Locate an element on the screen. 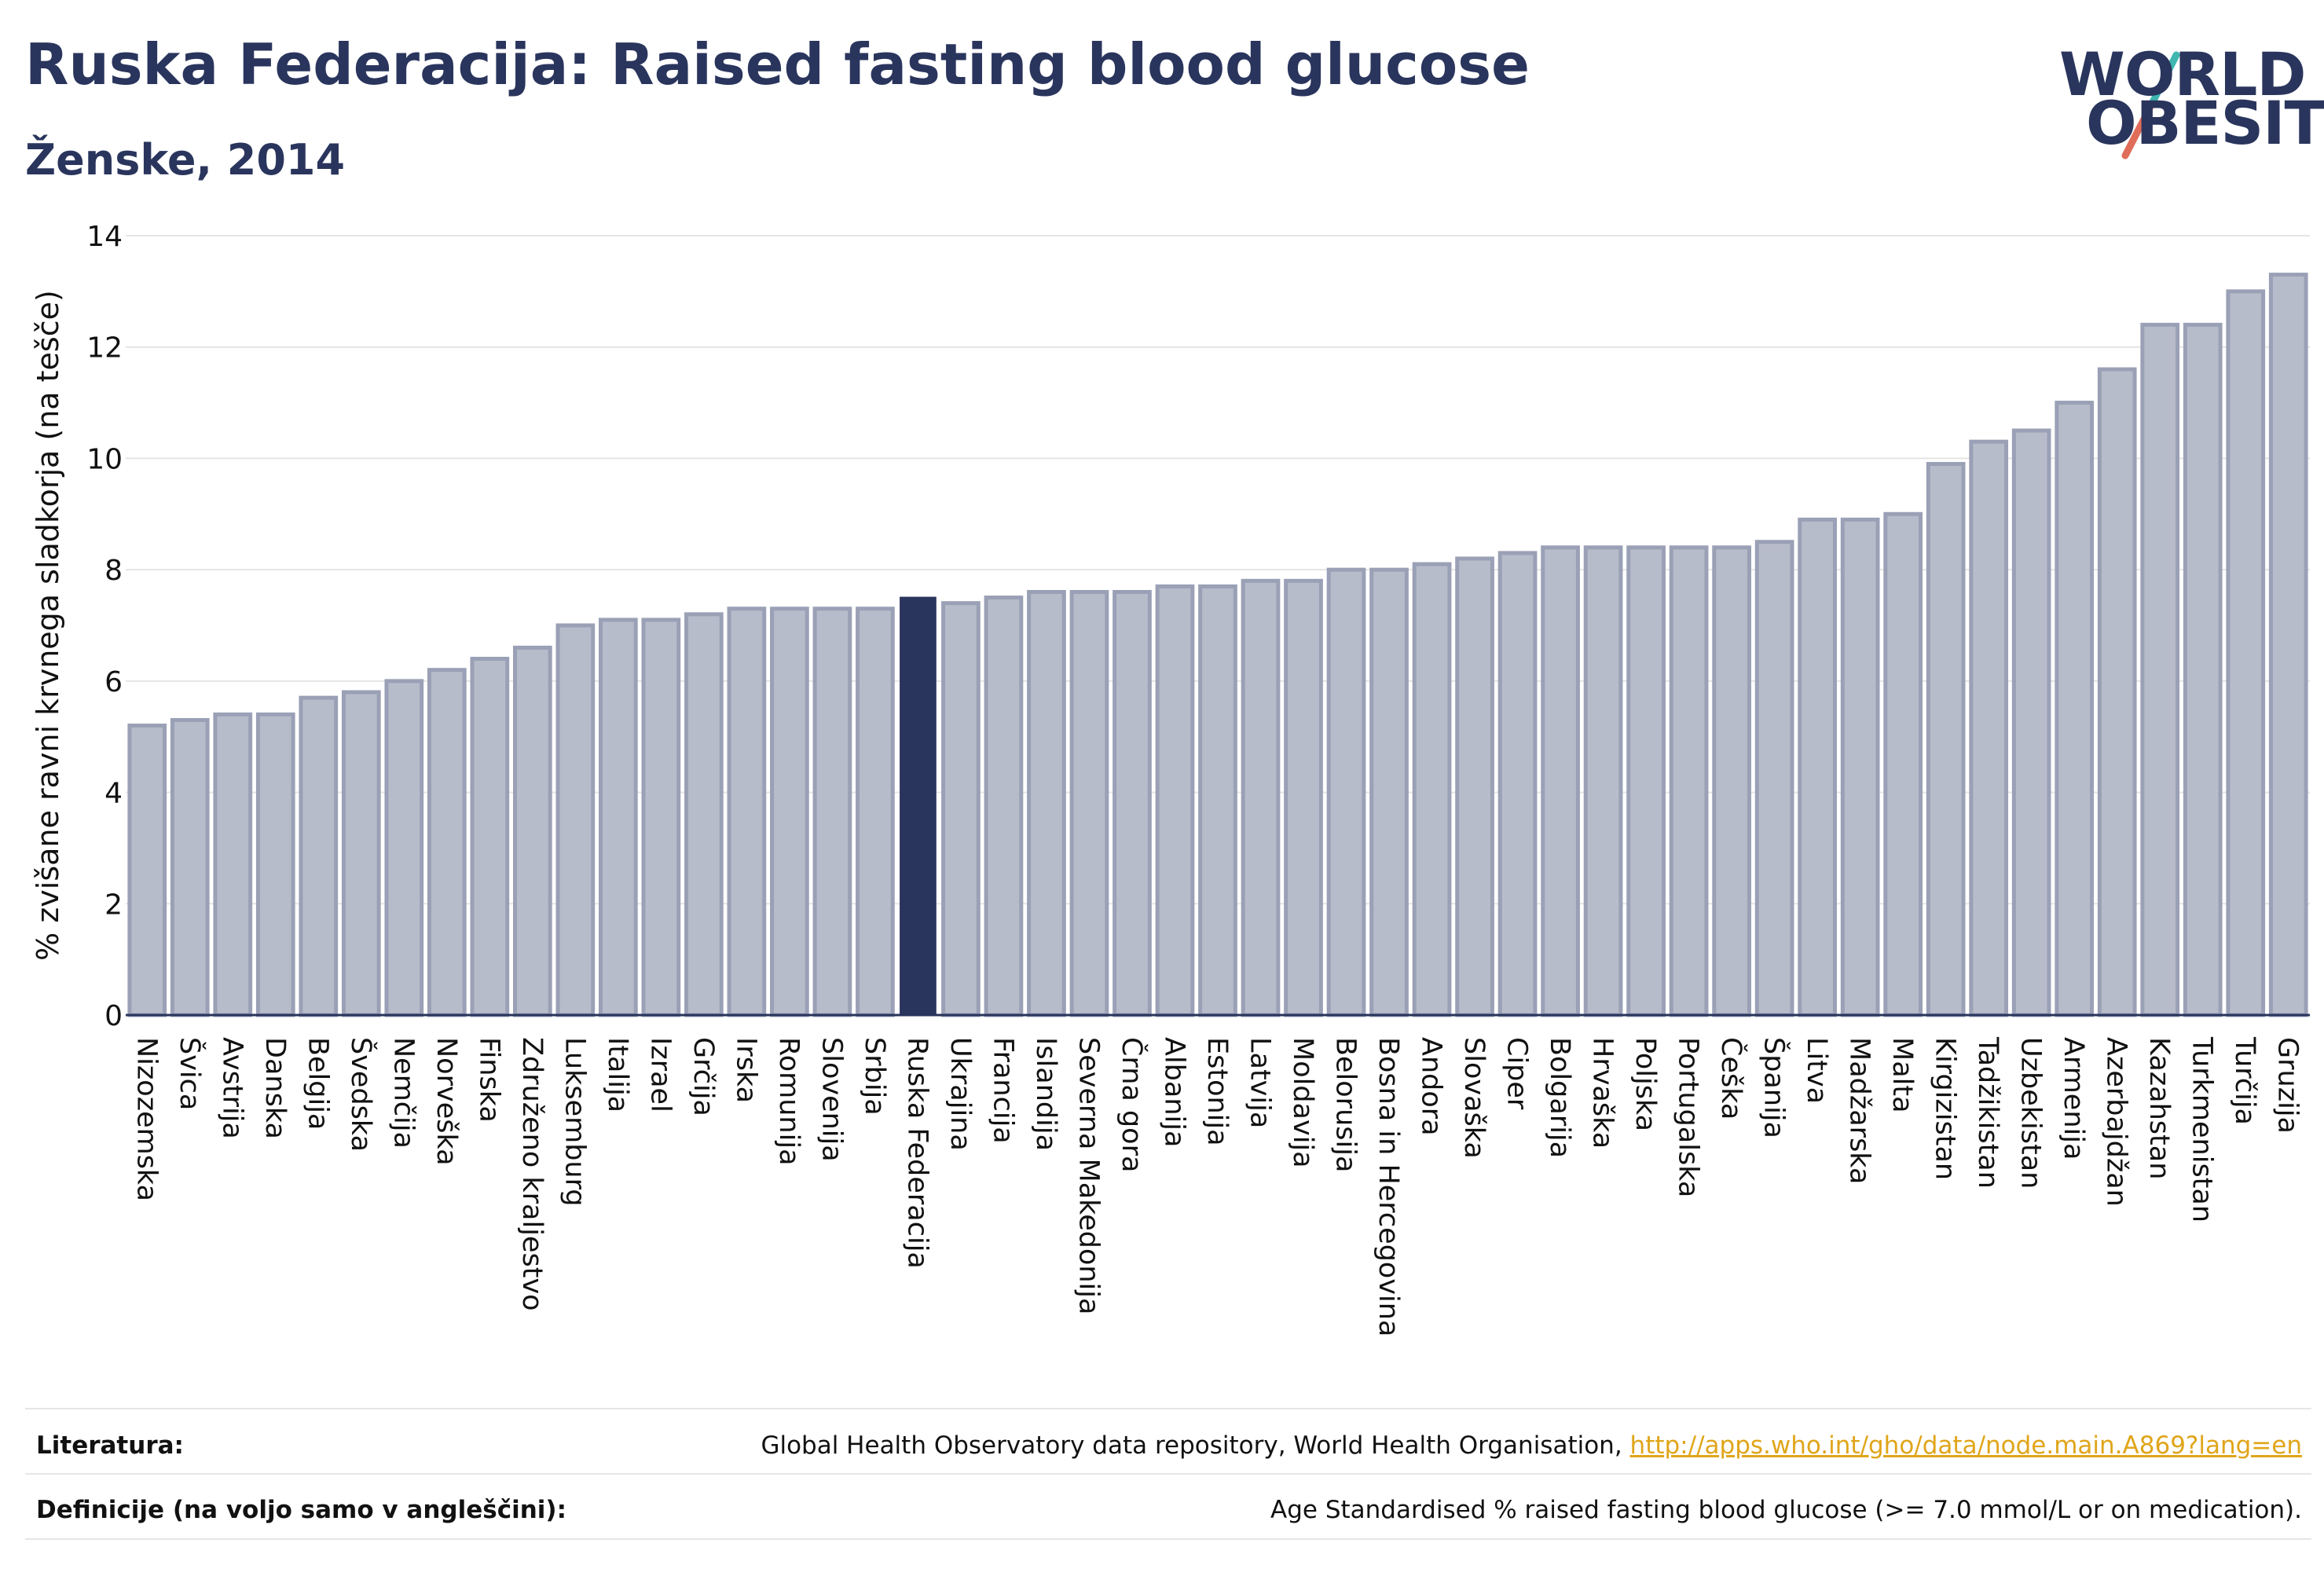  x-tick-label: Kirgizistan is located at coordinates (1945, 1108).